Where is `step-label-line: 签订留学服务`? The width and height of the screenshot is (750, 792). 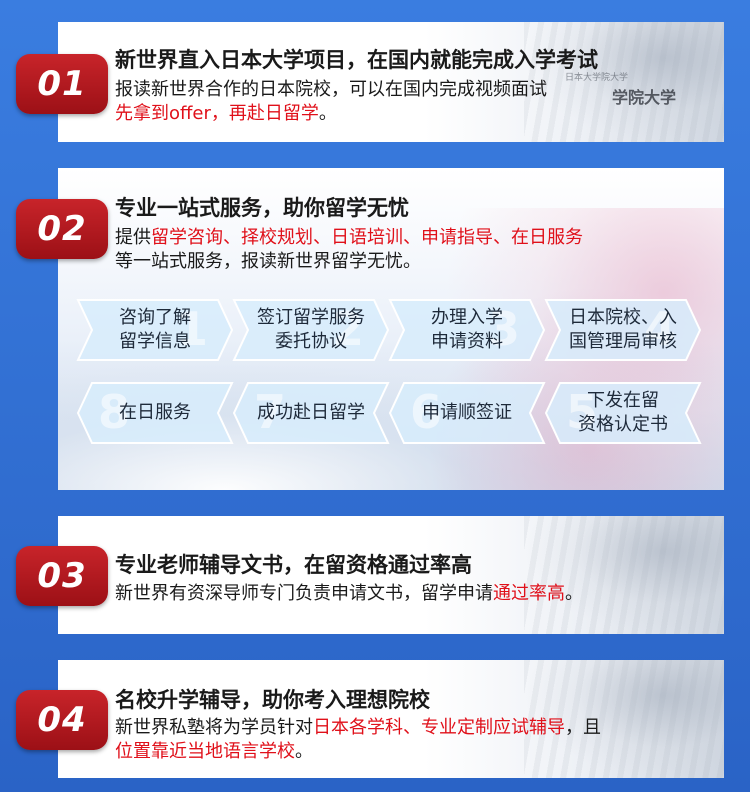
step-label-line: 签订留学服务 is located at coordinates (311, 317).